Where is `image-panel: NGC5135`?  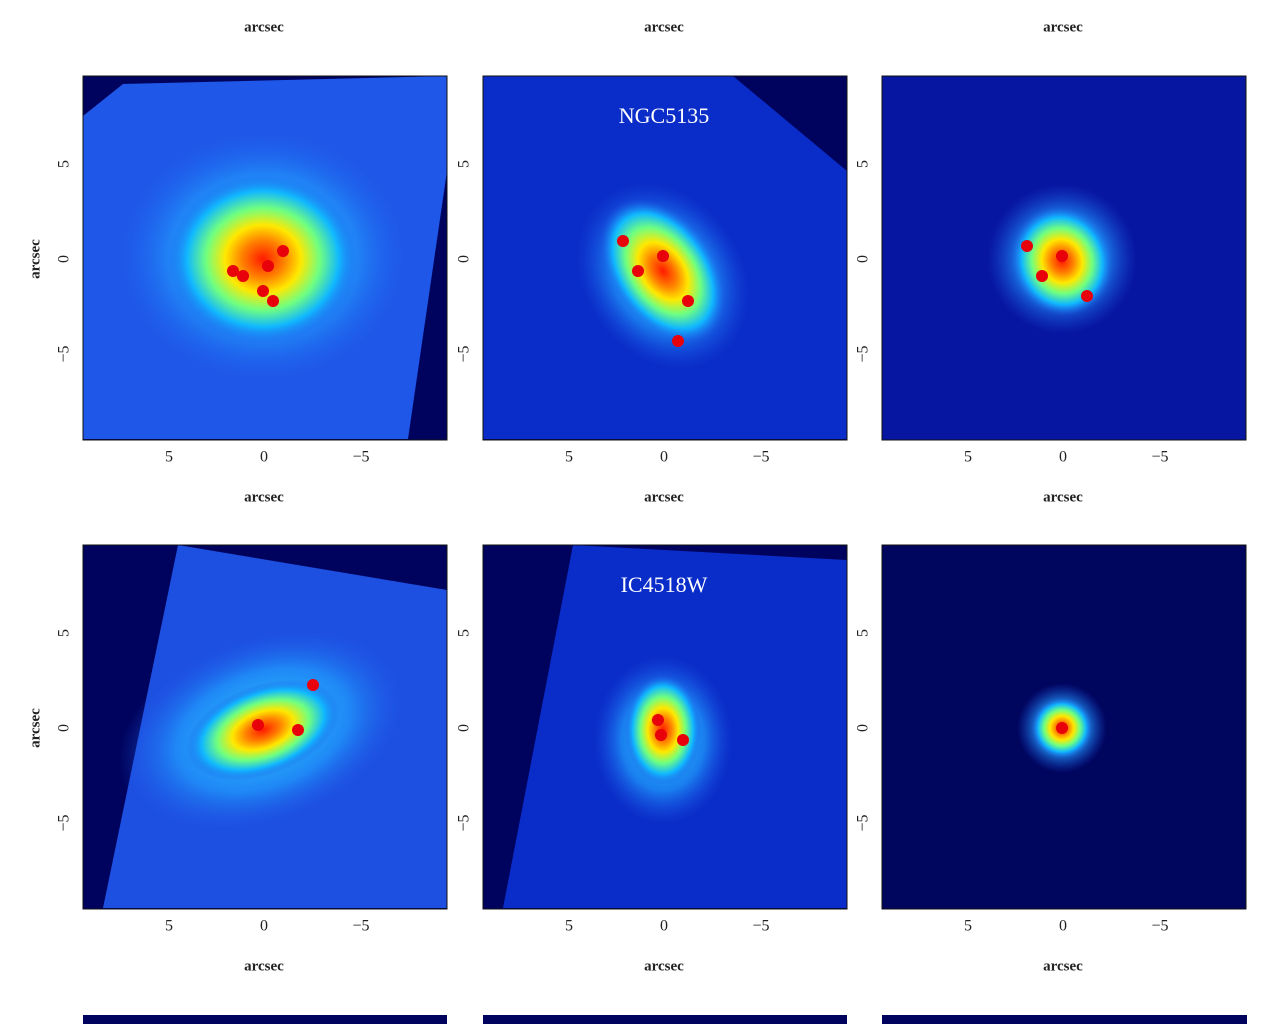 image-panel: NGC5135 is located at coordinates (665, 258).